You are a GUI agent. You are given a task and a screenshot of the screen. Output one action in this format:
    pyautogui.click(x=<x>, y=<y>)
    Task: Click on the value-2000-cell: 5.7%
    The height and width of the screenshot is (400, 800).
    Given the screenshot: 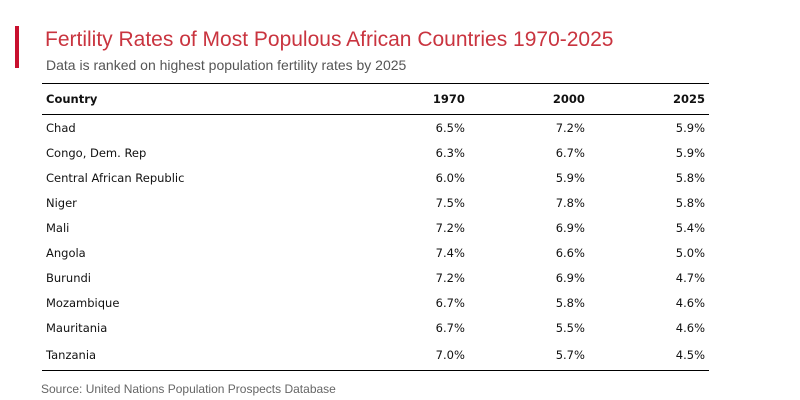 What is the action you would take?
    pyautogui.click(x=570, y=355)
    